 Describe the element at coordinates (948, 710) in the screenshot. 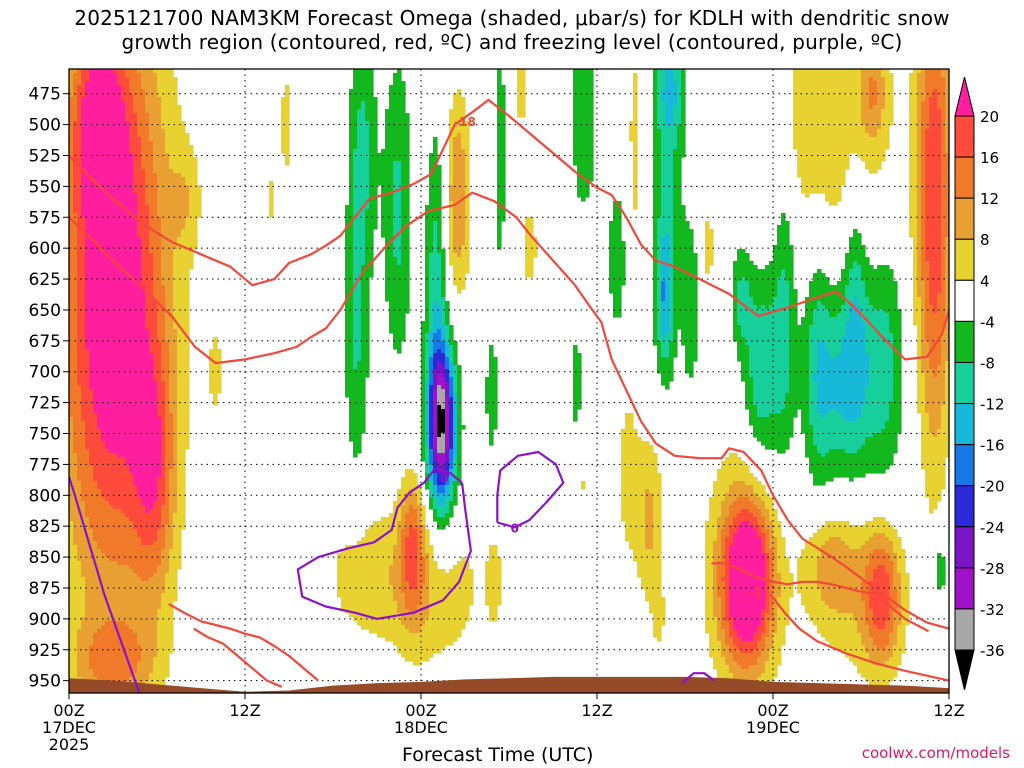

I see `x-tick-label-5: 12Z` at that location.